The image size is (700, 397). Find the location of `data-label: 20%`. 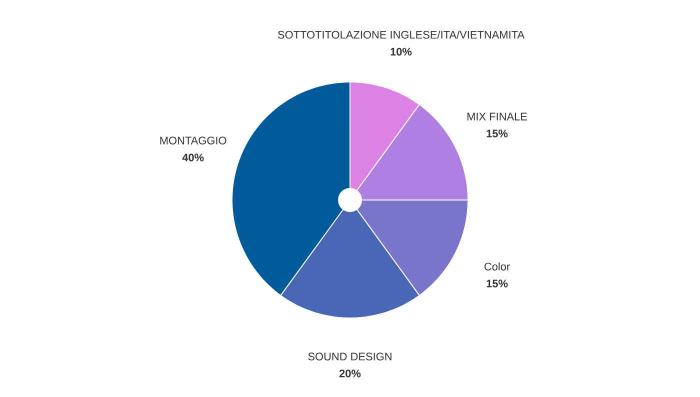

data-label: 20% is located at coordinates (350, 374).